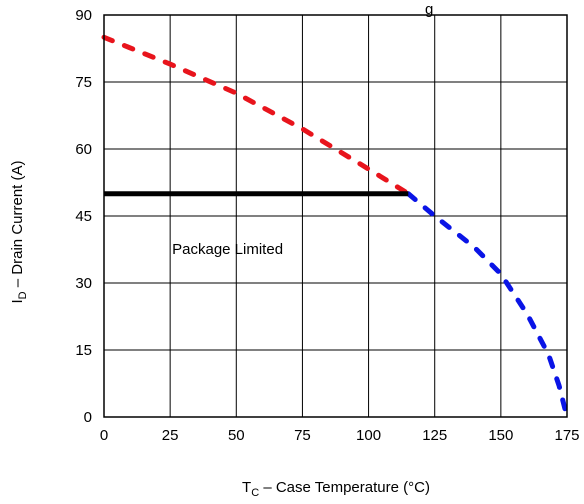 This screenshot has width=584, height=504. I want to click on x-tick-label: 125, so click(434, 435).